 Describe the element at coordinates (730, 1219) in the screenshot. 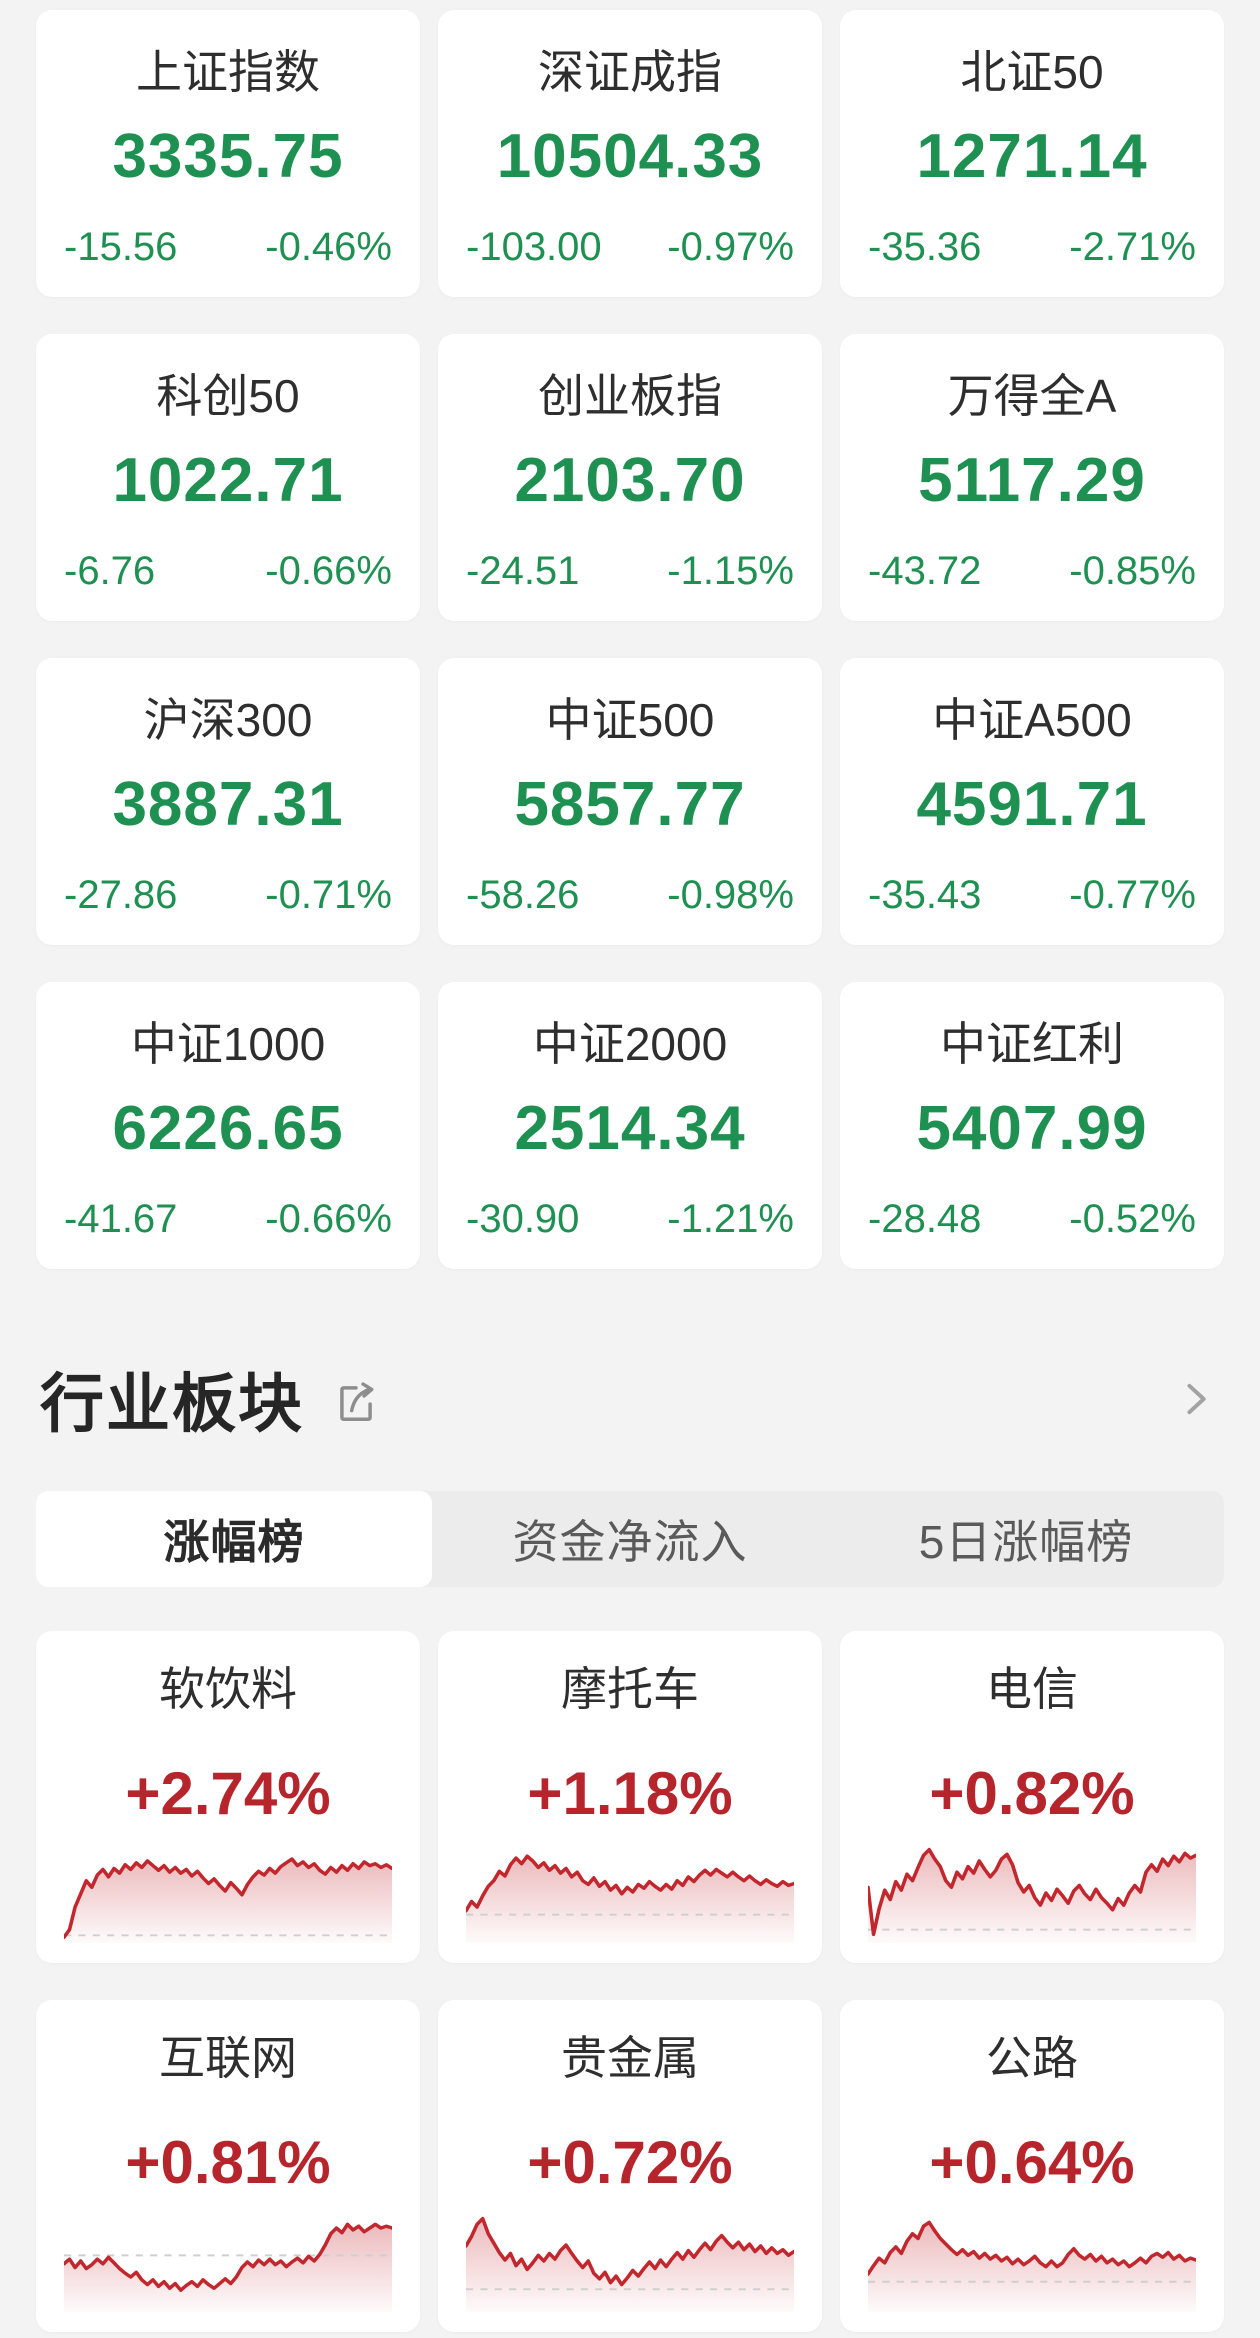

I see `index-change-pct: -1.21%` at that location.